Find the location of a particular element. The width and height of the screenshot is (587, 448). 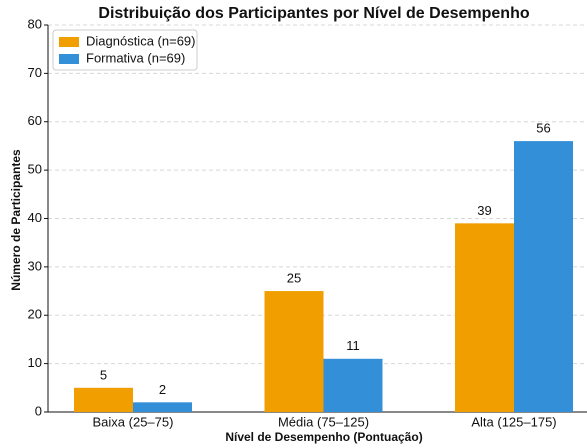

y-axis-label: Número de Participantes is located at coordinates (16, 220).